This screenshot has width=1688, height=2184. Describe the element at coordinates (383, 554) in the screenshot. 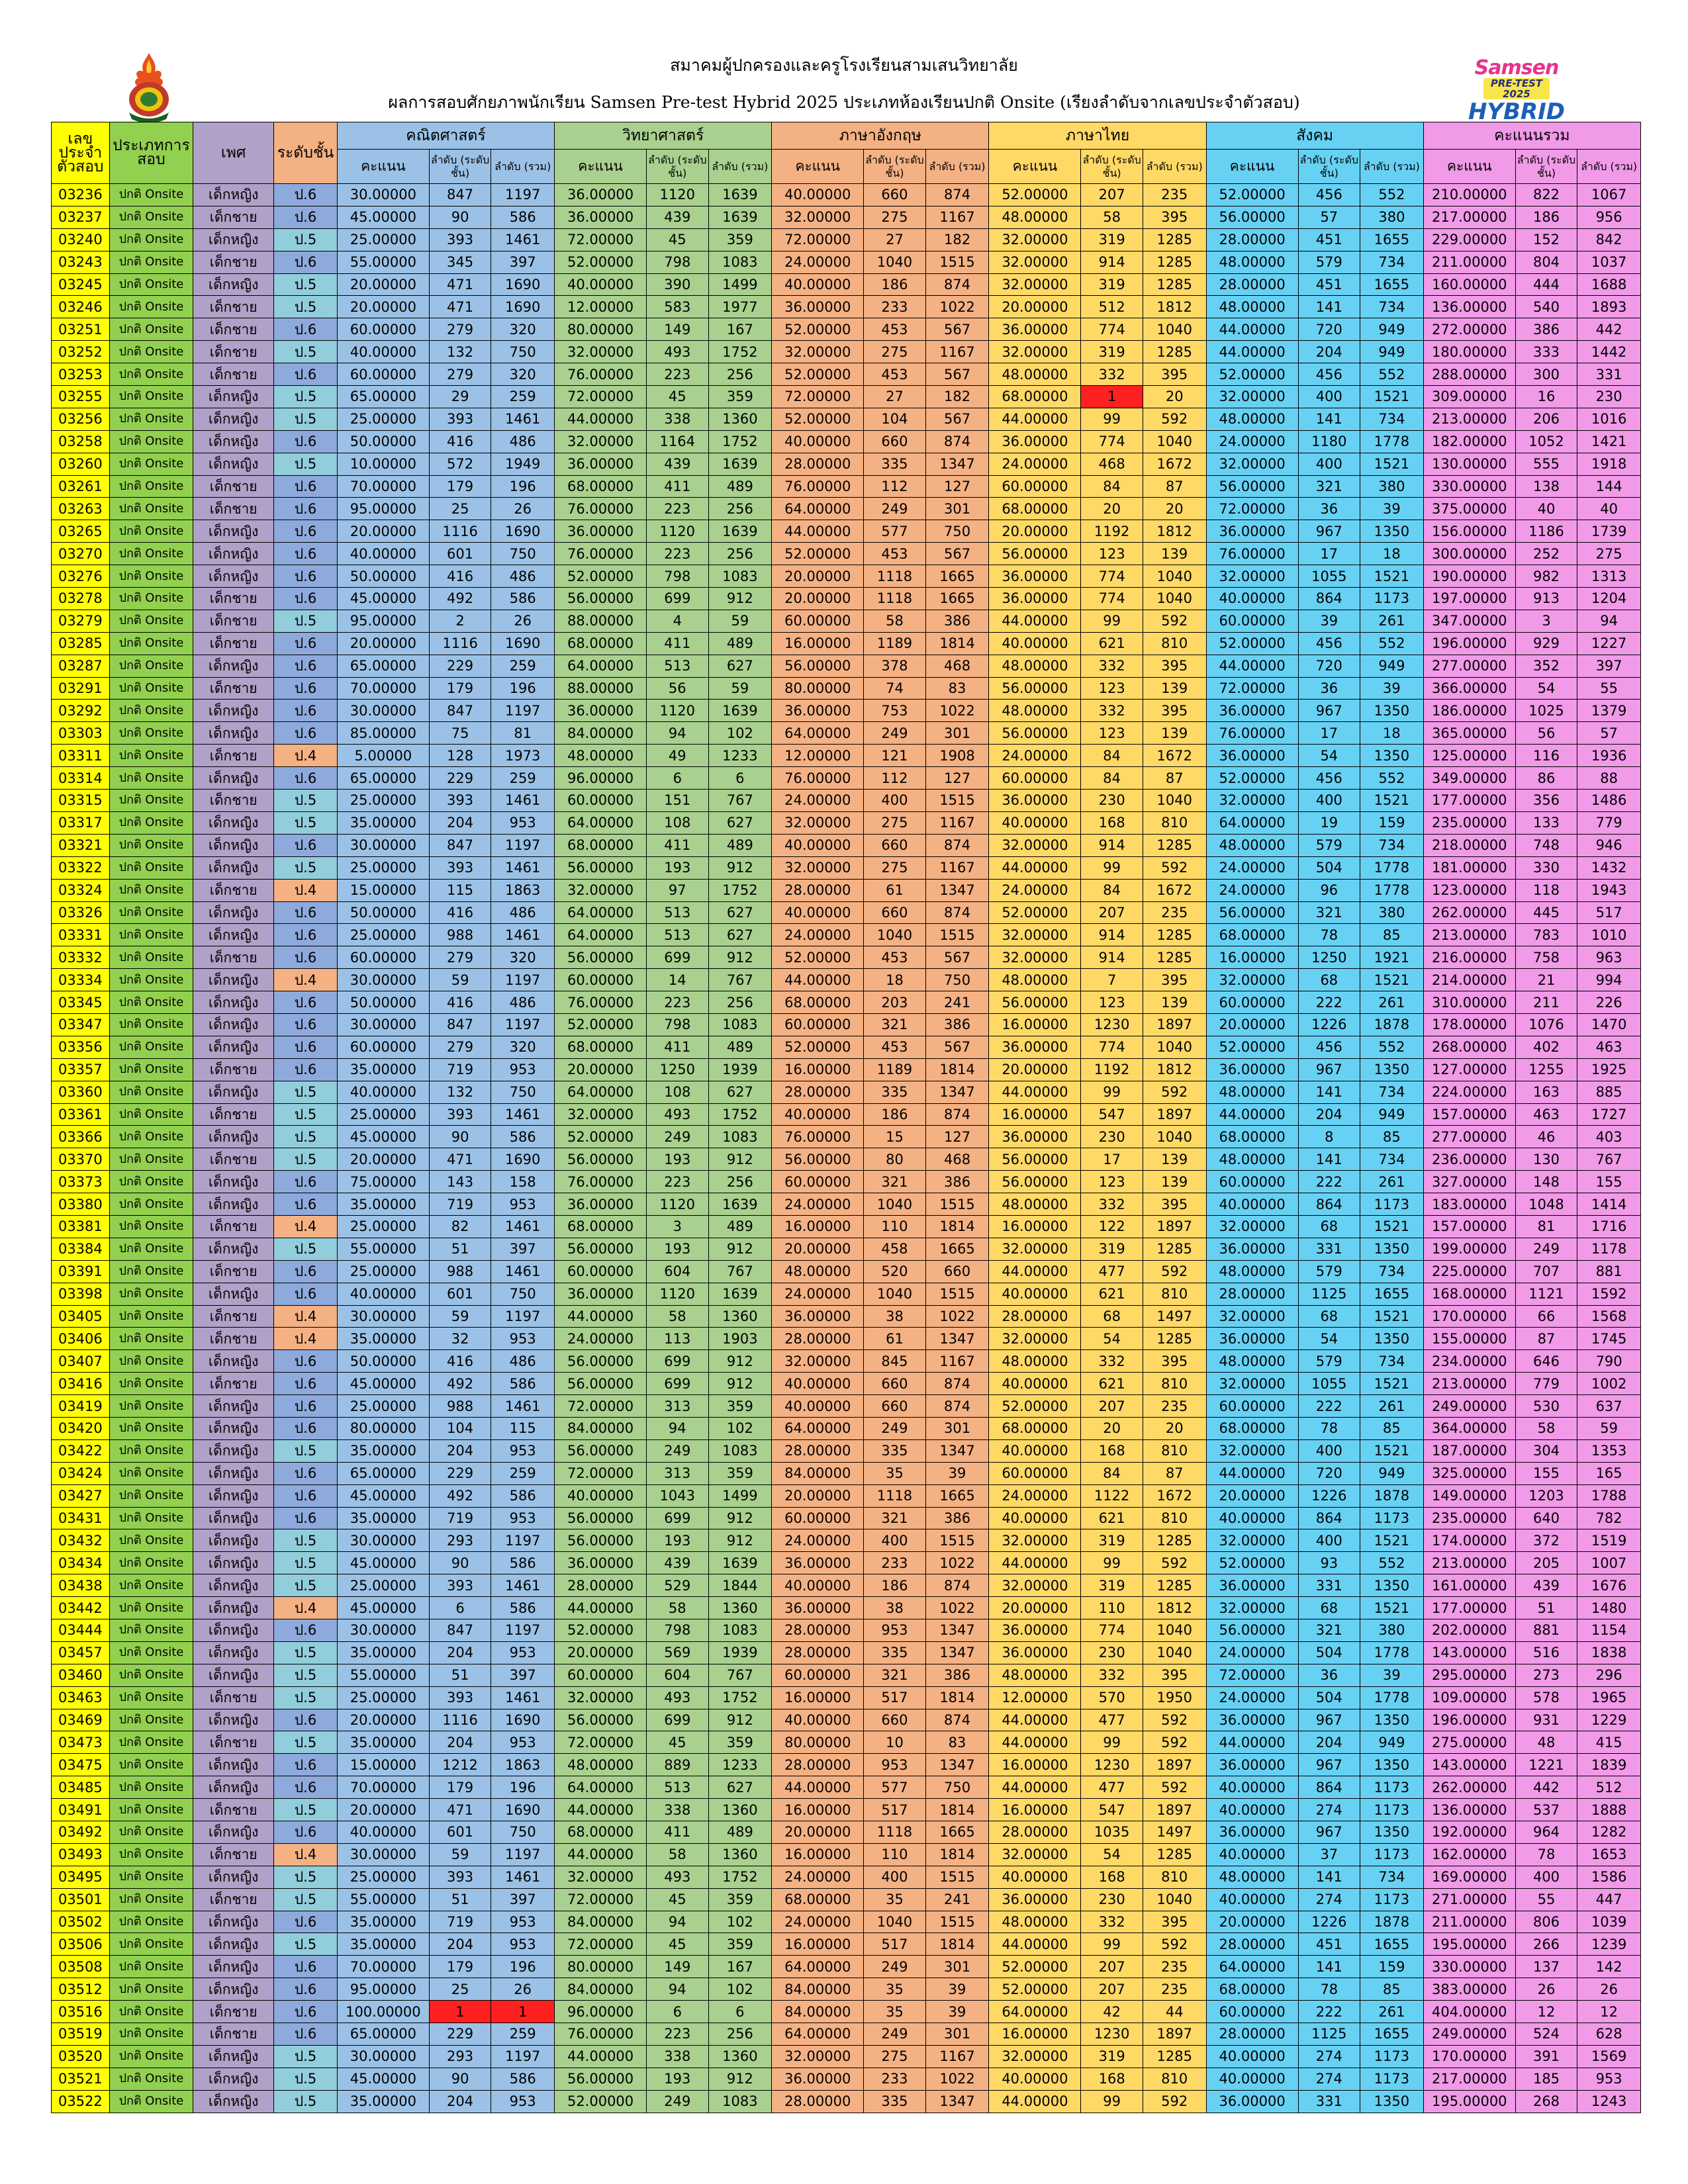

I see `cell-math-score: 40.00000` at that location.